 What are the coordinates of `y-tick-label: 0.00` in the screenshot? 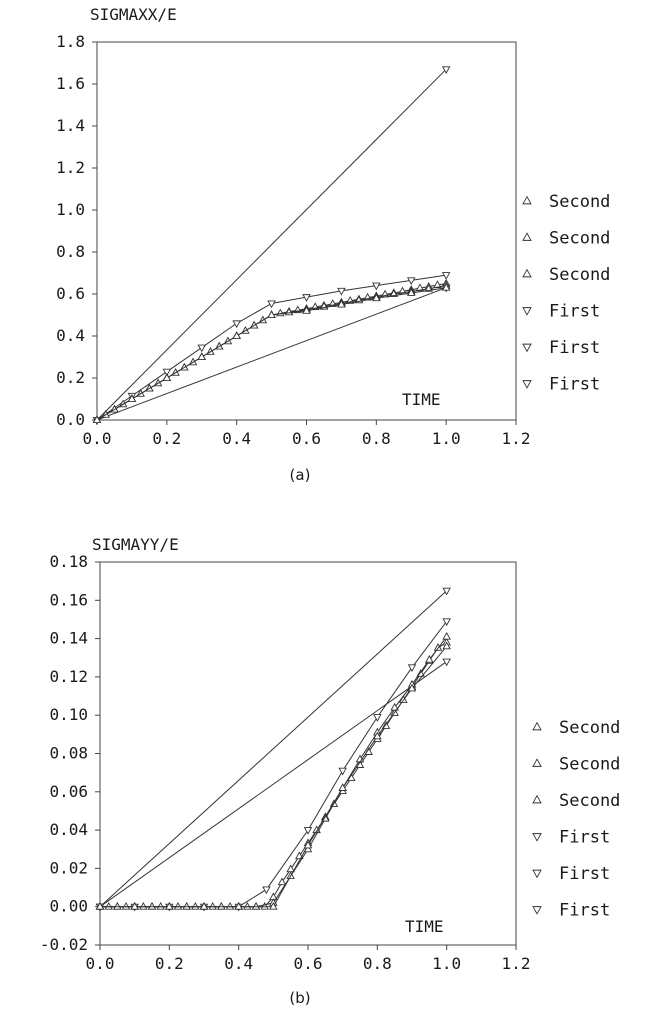 It's located at (68, 906).